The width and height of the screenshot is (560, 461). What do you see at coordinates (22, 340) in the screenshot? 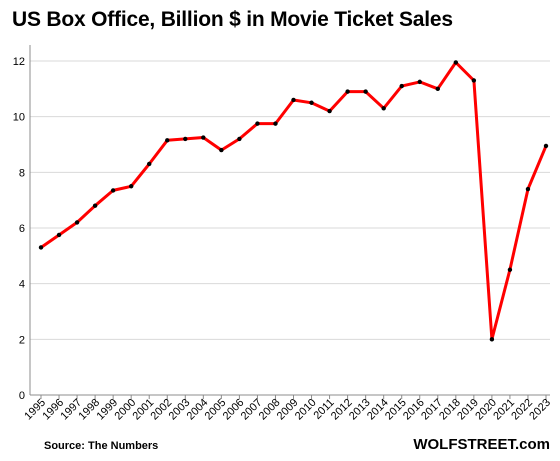
I see `y-tick-label: 2` at bounding box center [22, 340].